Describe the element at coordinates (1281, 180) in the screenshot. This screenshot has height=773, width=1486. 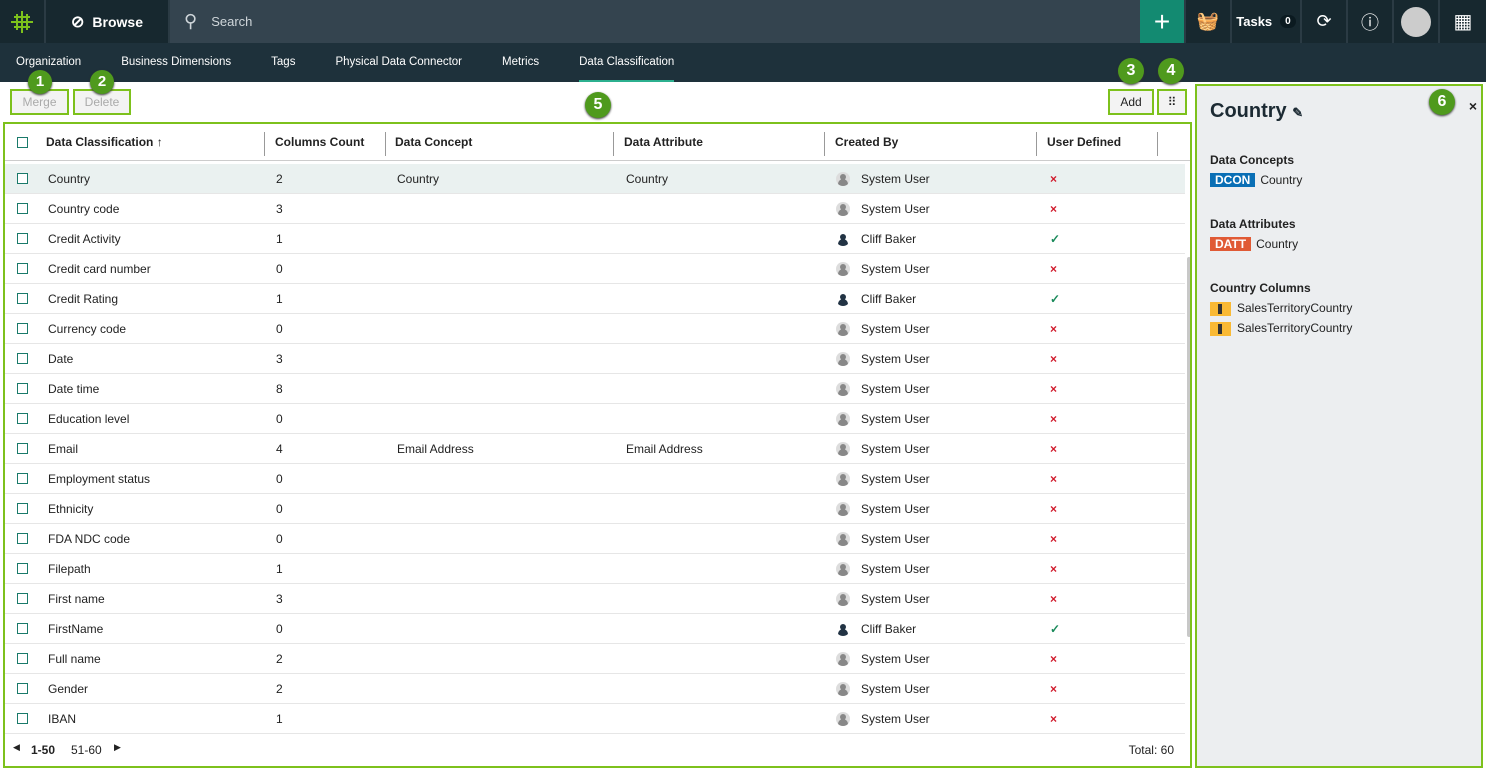
I see `concept-link: Country` at that location.